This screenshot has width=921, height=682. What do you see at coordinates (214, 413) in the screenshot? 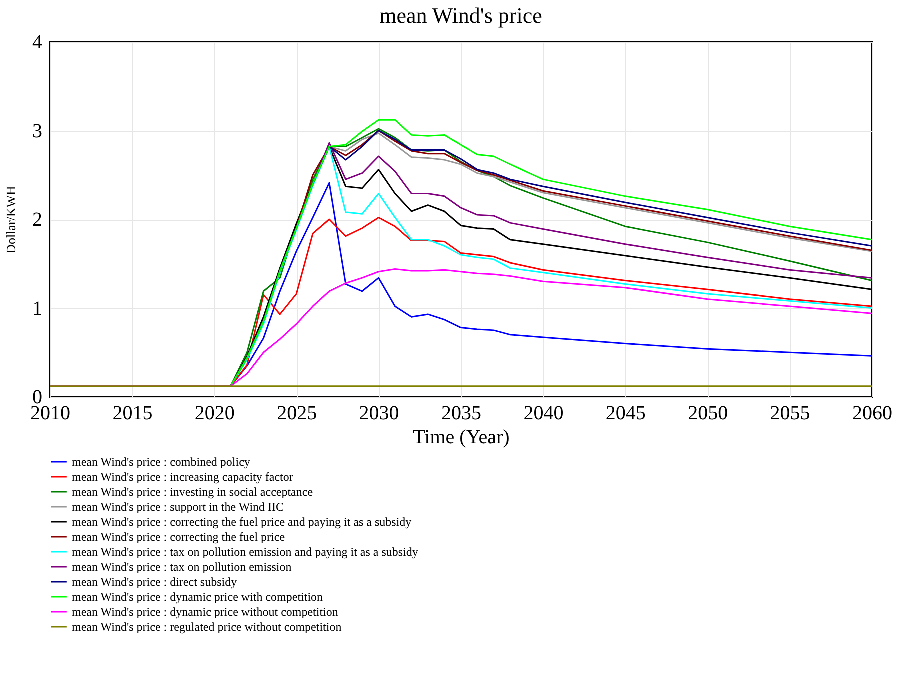
I see `x-tick-label: 2020` at bounding box center [214, 413].